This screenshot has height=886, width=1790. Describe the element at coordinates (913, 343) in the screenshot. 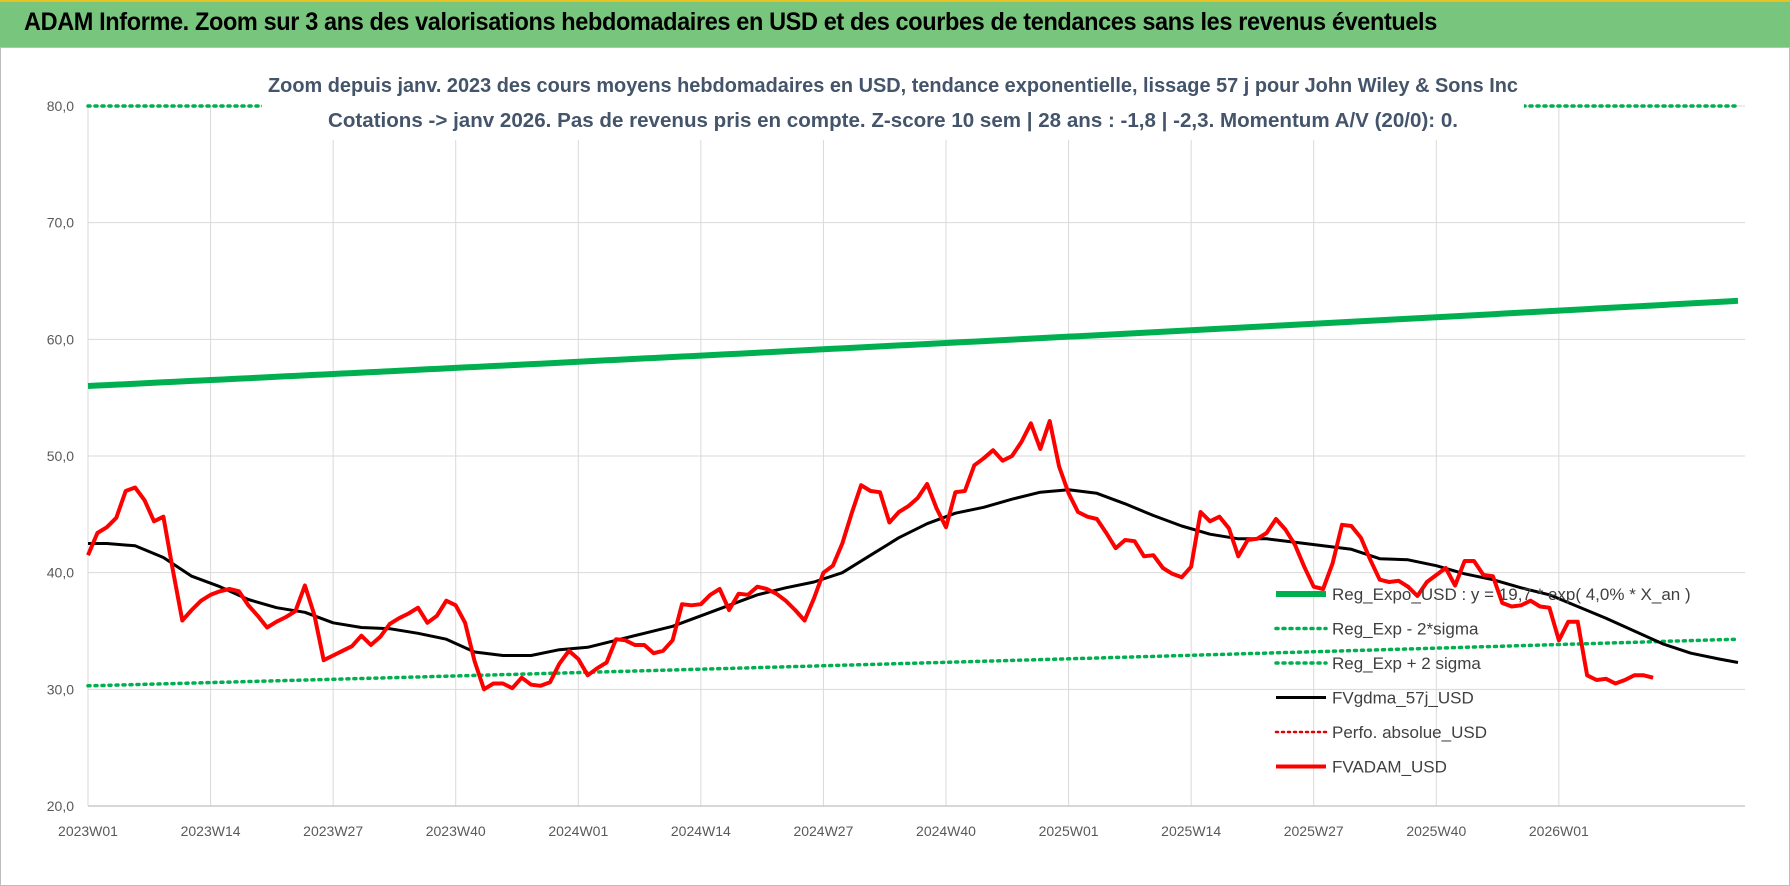

I see `reg-expo-line` at that location.